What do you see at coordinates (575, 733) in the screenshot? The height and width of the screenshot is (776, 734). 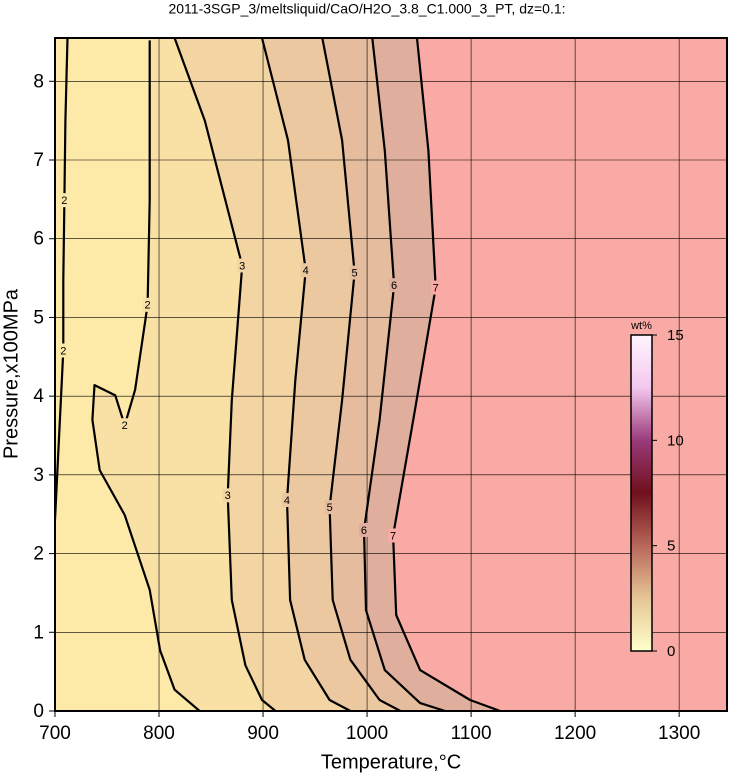 I see `x-tick-label: 1200` at bounding box center [575, 733].